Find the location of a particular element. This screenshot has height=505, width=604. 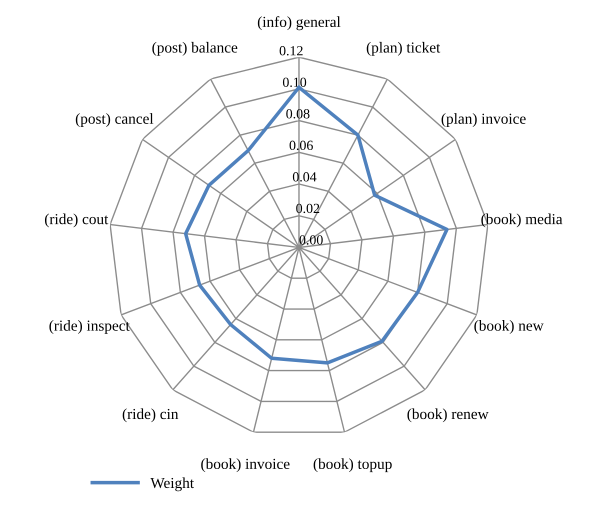

spoke-label: (post) cancel is located at coordinates (115, 120).